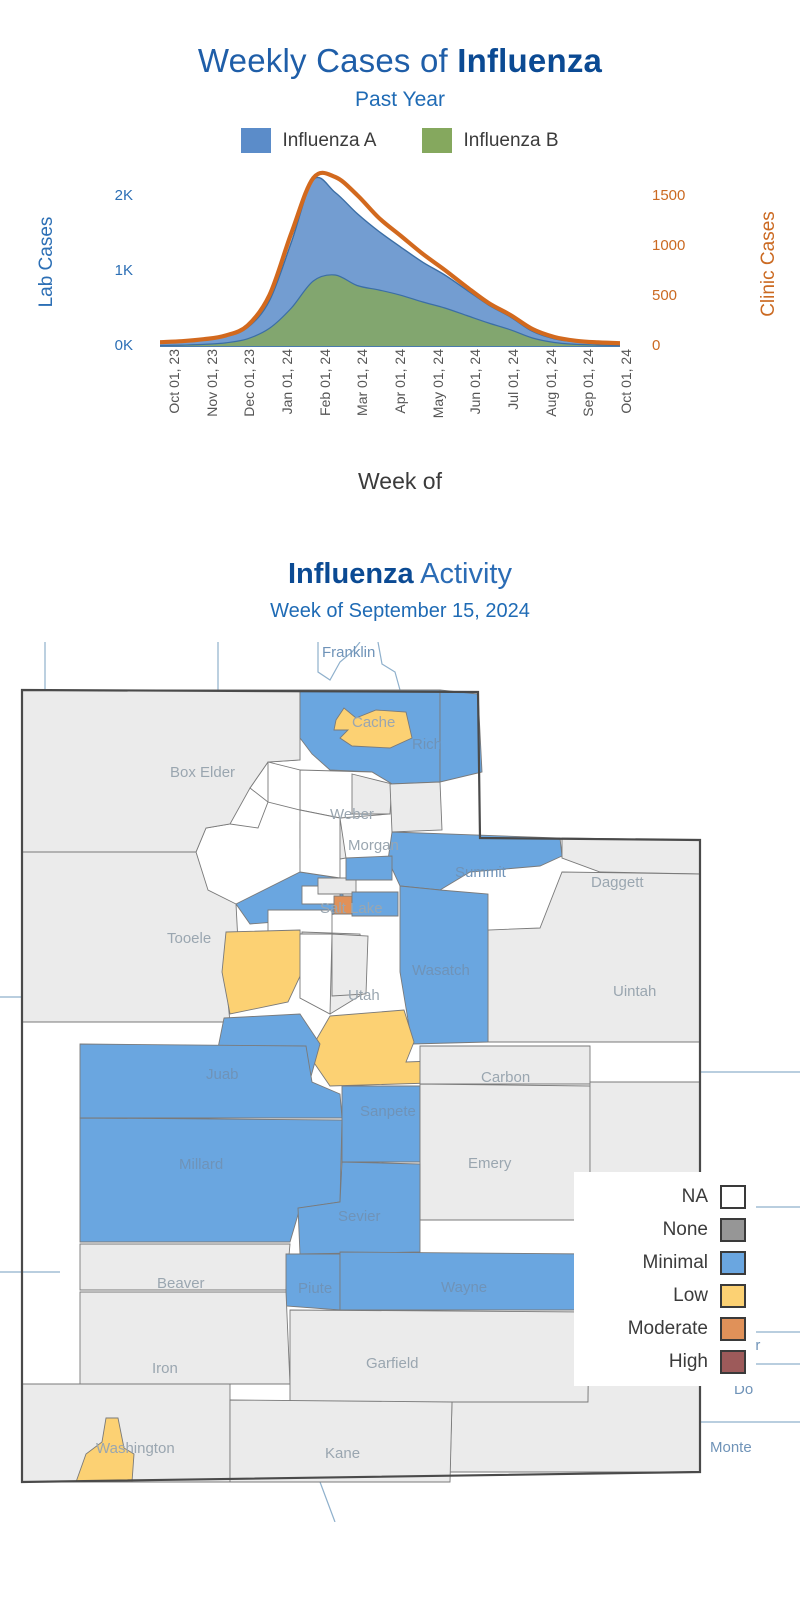 This screenshot has width=800, height=1600. Describe the element at coordinates (362, 382) in the screenshot. I see `x-tick-5: Mar 01, 24` at that location.